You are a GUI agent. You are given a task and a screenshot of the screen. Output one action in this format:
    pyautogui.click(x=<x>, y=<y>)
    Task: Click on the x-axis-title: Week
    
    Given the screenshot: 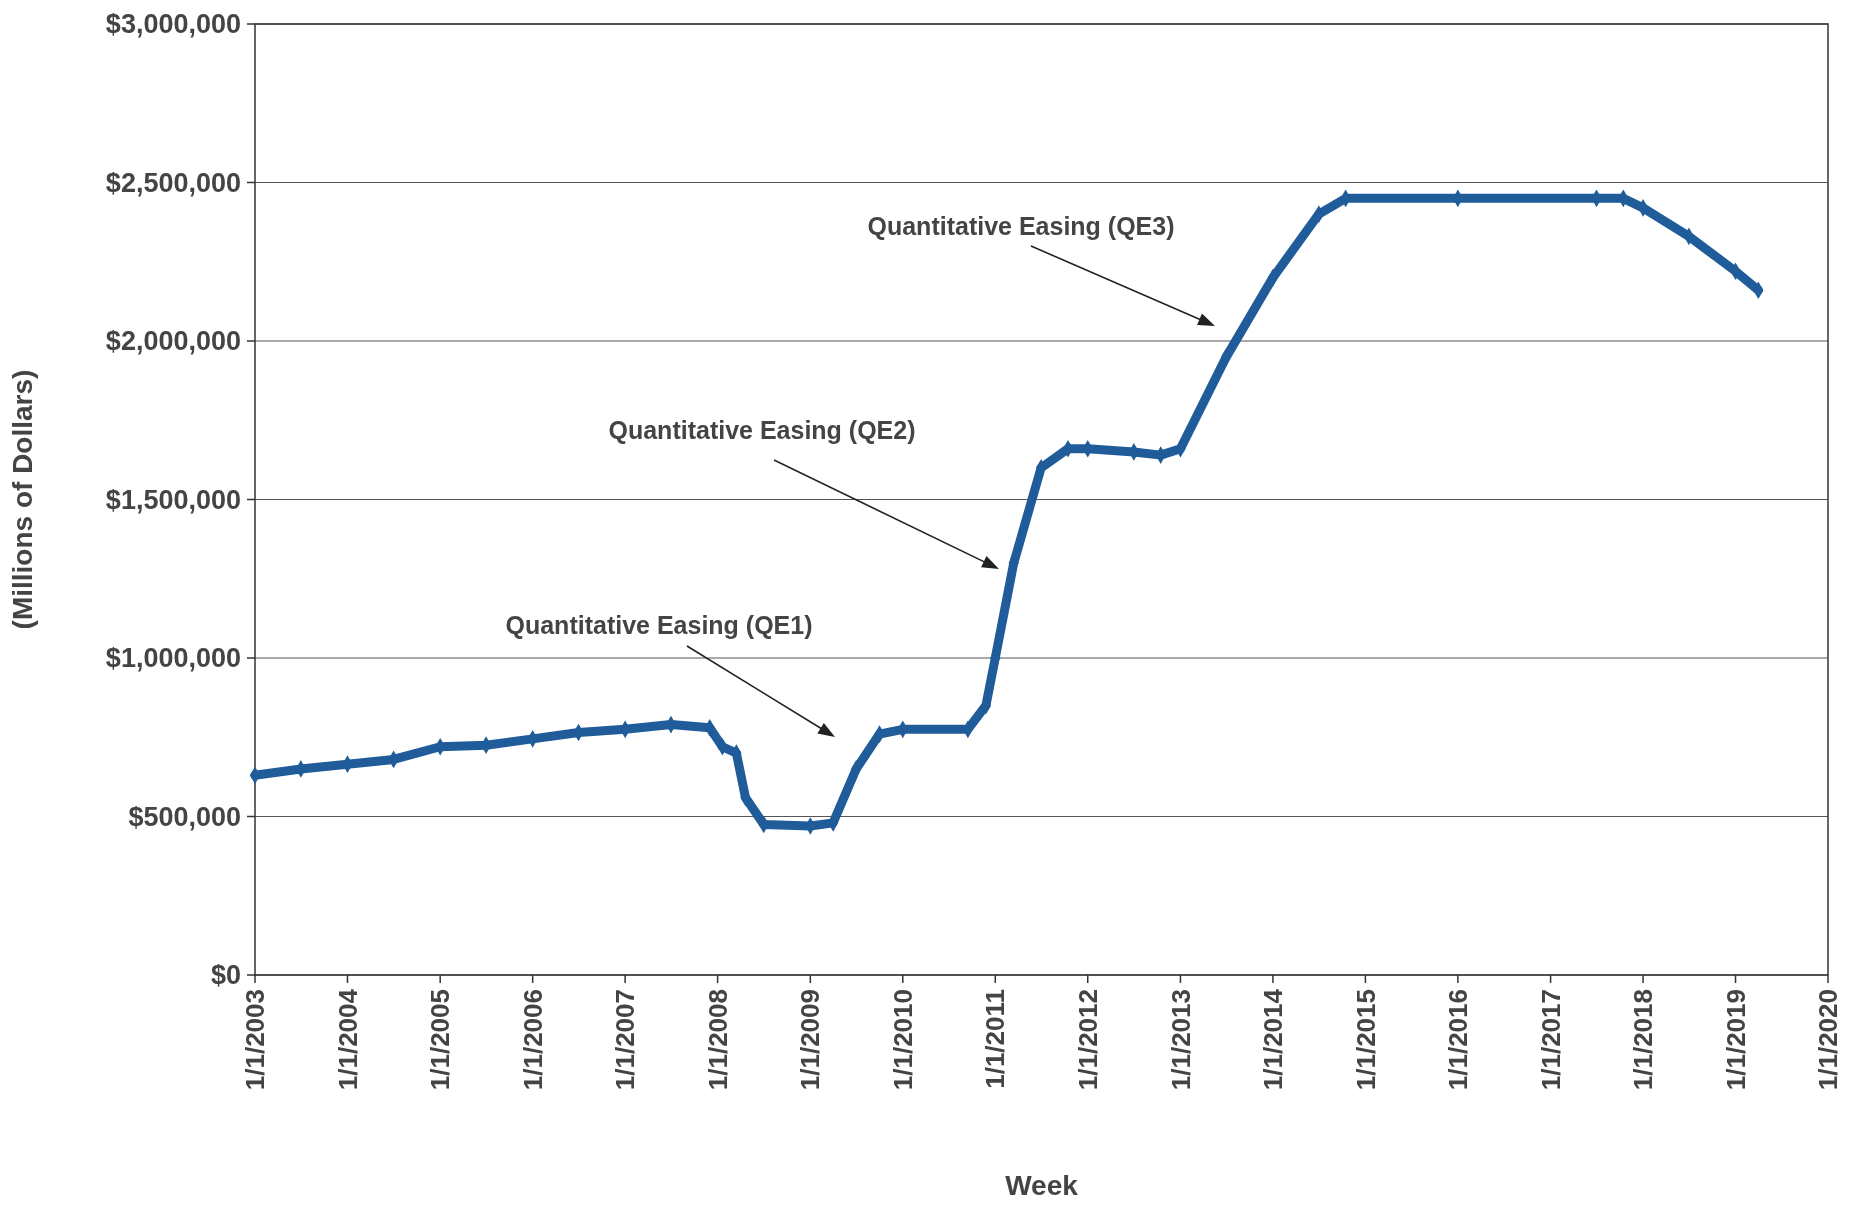 What is the action you would take?
    pyautogui.click(x=1042, y=1185)
    